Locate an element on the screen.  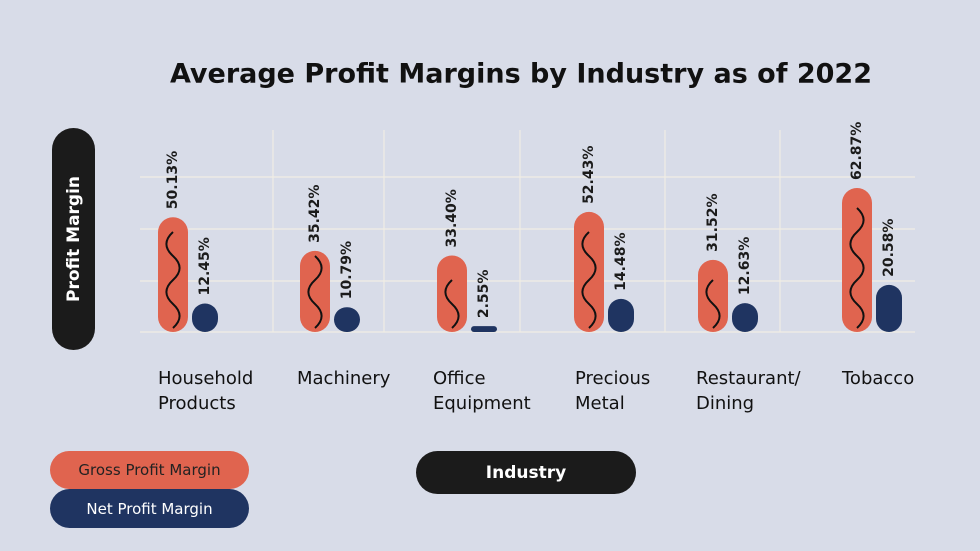
data-label: 12.63% is located at coordinates (745, 266).